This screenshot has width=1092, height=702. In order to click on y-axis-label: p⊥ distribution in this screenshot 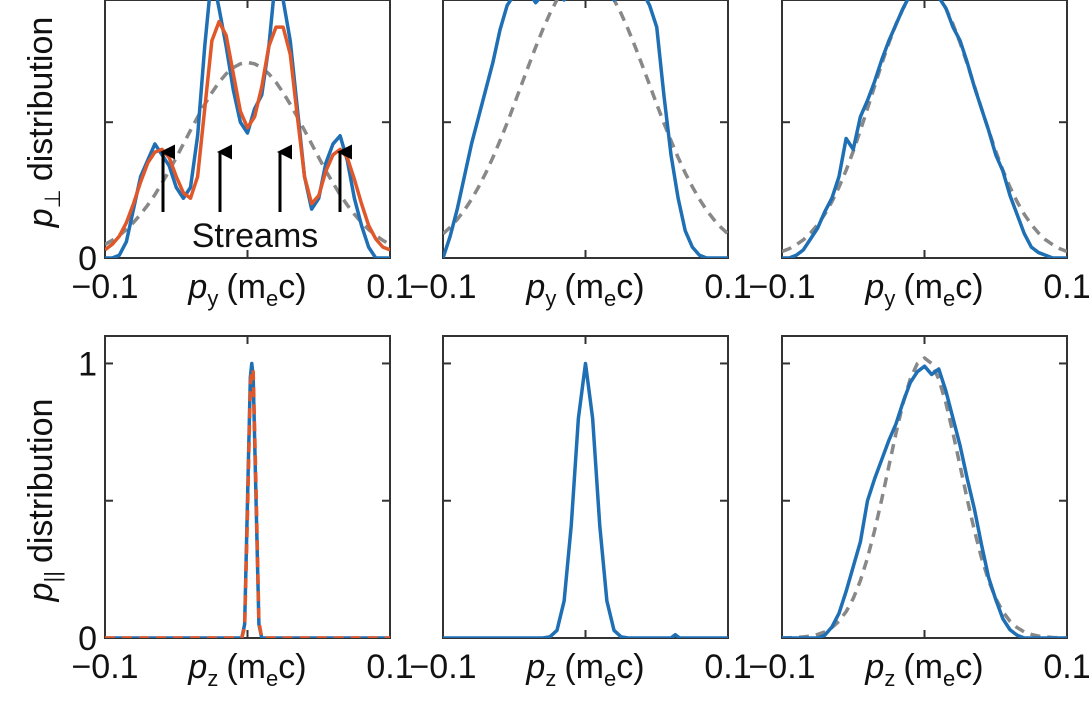, I will do `click(43, 123)`.